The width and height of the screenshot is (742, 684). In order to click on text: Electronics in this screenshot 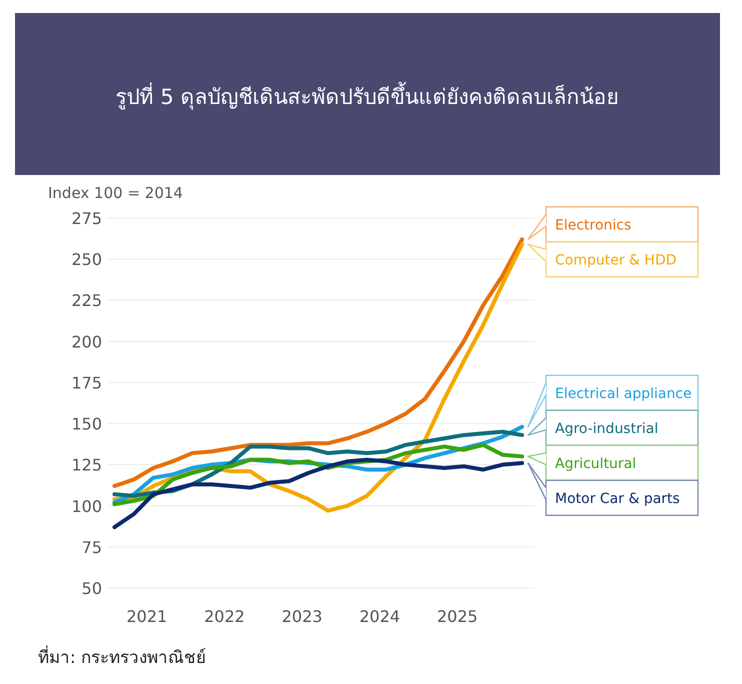, I will do `click(593, 225)`.